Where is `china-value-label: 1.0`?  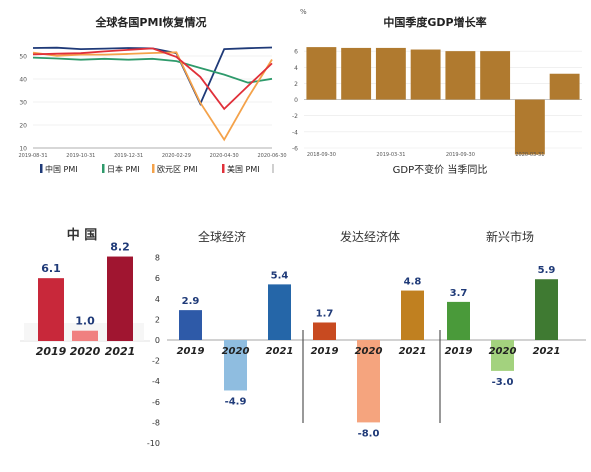 china-value-label: 1.0 is located at coordinates (85, 321).